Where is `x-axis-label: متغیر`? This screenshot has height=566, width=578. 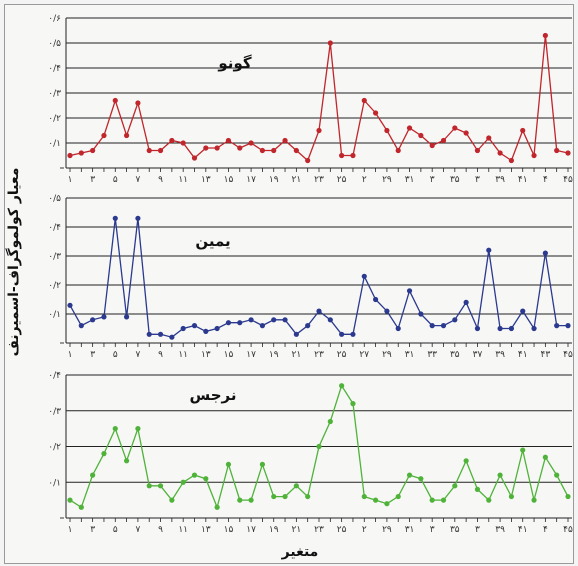
x-axis-label: متغیر is located at coordinates (300, 552).